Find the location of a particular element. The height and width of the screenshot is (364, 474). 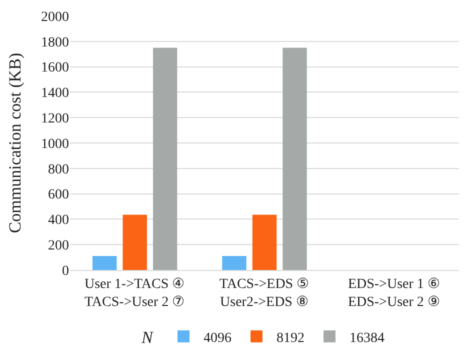

y-tick-label: 1400 is located at coordinates (55, 94).